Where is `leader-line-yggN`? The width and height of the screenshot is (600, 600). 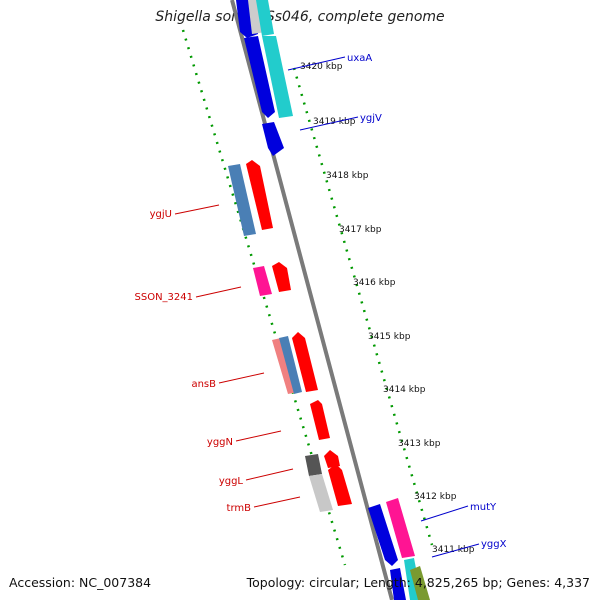
leader-line-yggN is located at coordinates (258, 436).